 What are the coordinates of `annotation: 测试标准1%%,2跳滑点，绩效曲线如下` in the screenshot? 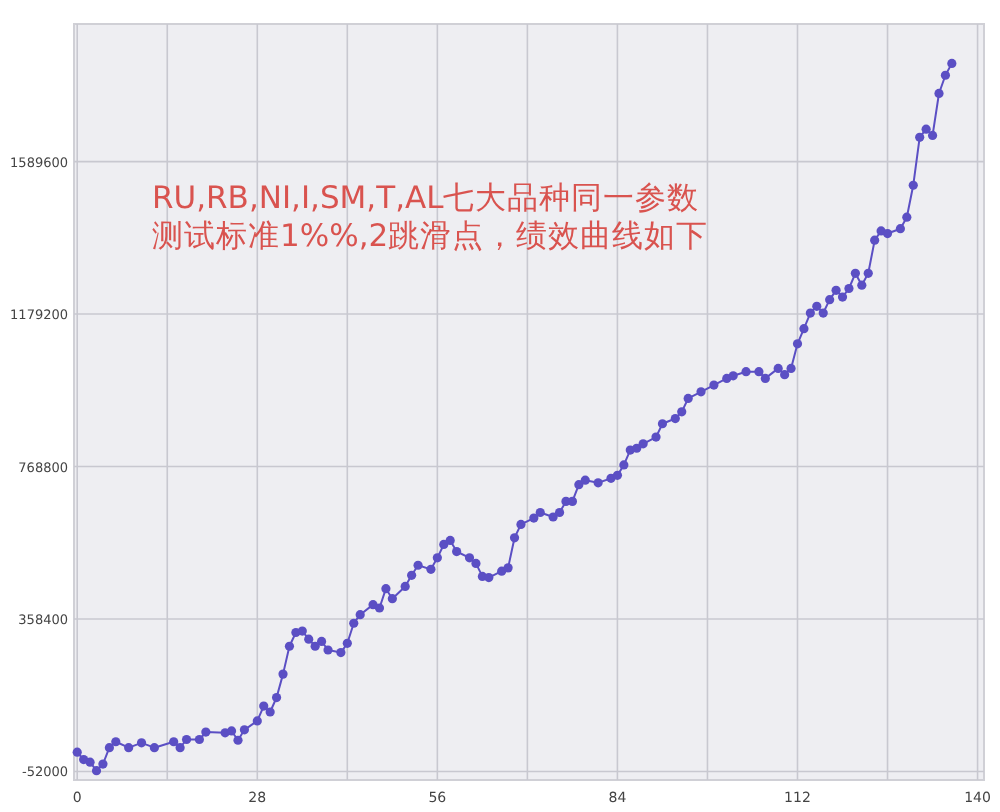 It's located at (430, 236).